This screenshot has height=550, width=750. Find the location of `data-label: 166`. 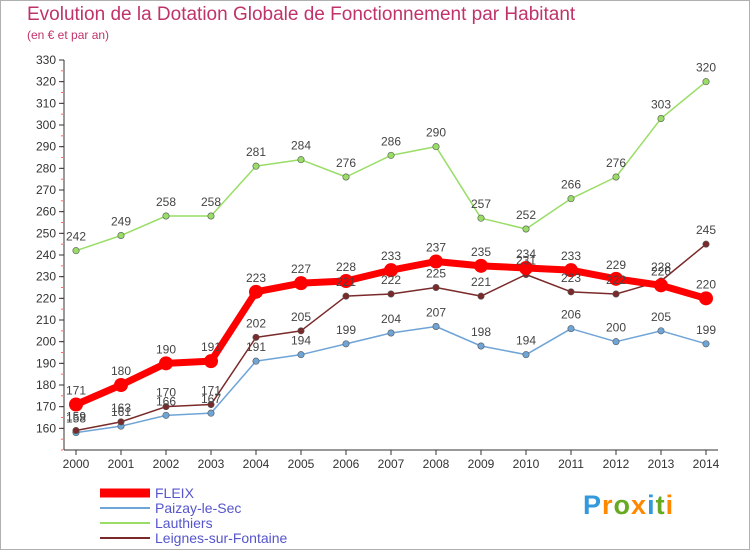

data-label: 166 is located at coordinates (166, 401).